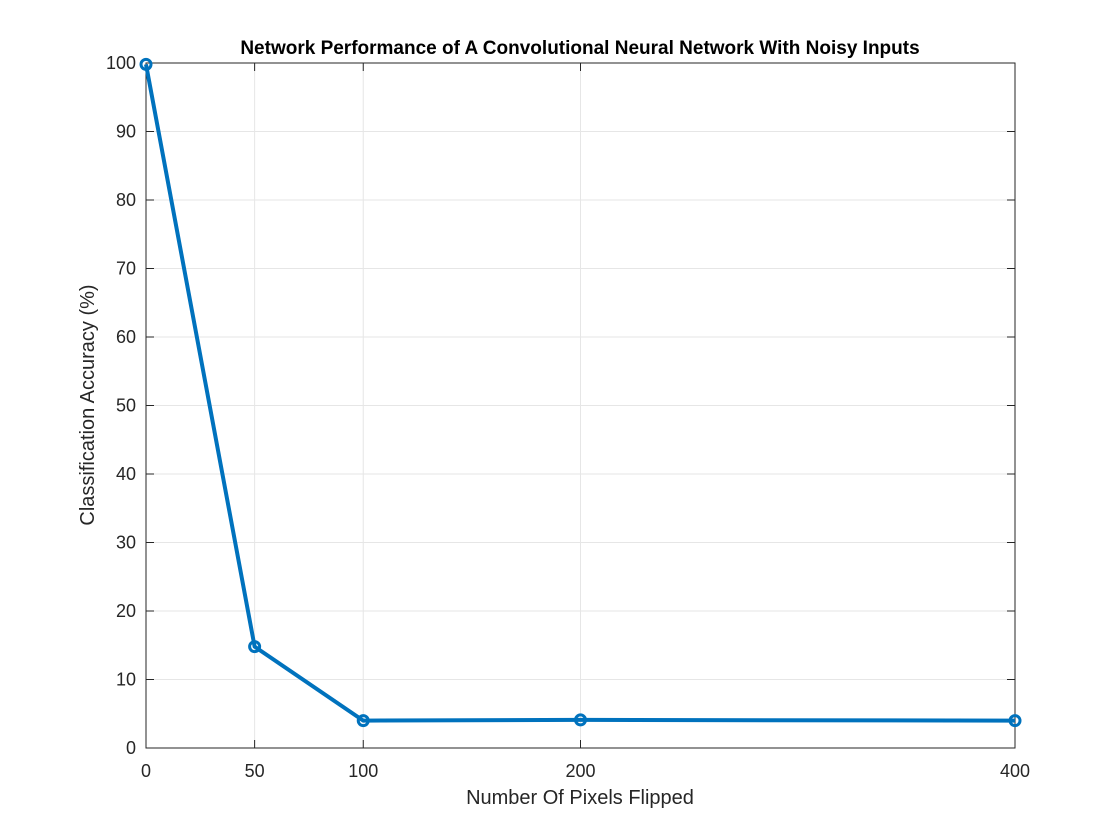  I want to click on y-tick-label: 90, so click(126, 132).